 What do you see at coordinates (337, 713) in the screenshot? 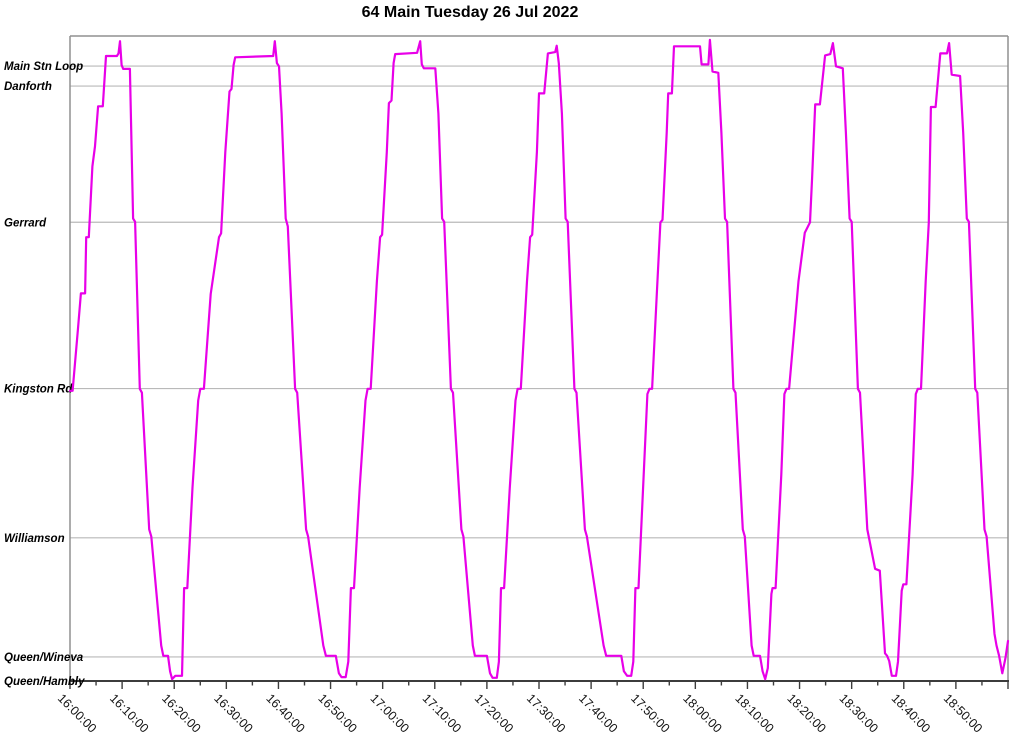
I see `x-tick-label: 16:50:00` at bounding box center [337, 713].